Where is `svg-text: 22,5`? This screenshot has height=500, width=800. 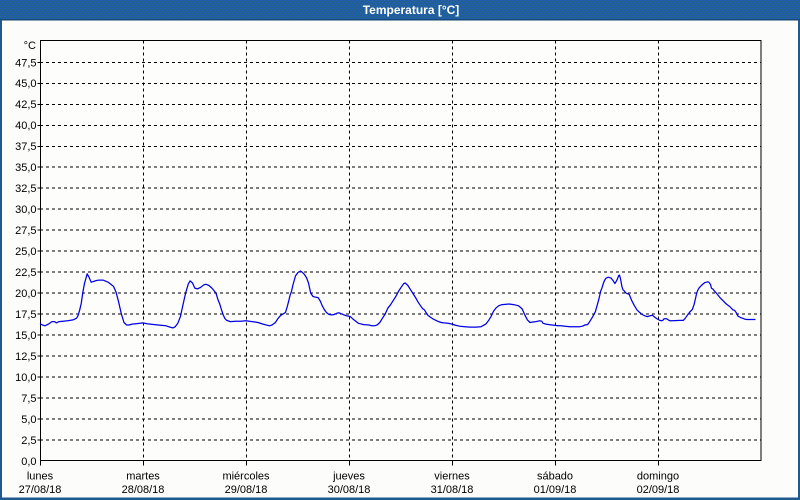 svg-text: 22,5 is located at coordinates (25, 273).